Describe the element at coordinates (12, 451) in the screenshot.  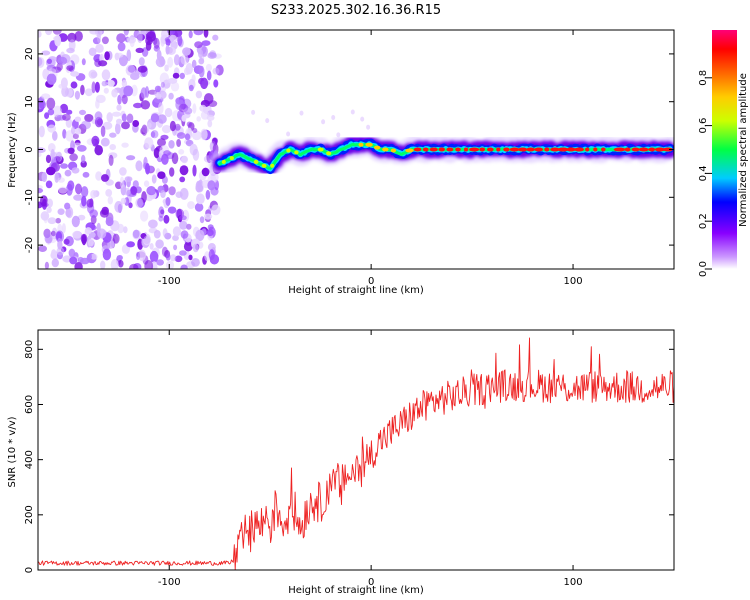
I see `snr-y-axis-label: SNR (10 * v/v)` at that location.